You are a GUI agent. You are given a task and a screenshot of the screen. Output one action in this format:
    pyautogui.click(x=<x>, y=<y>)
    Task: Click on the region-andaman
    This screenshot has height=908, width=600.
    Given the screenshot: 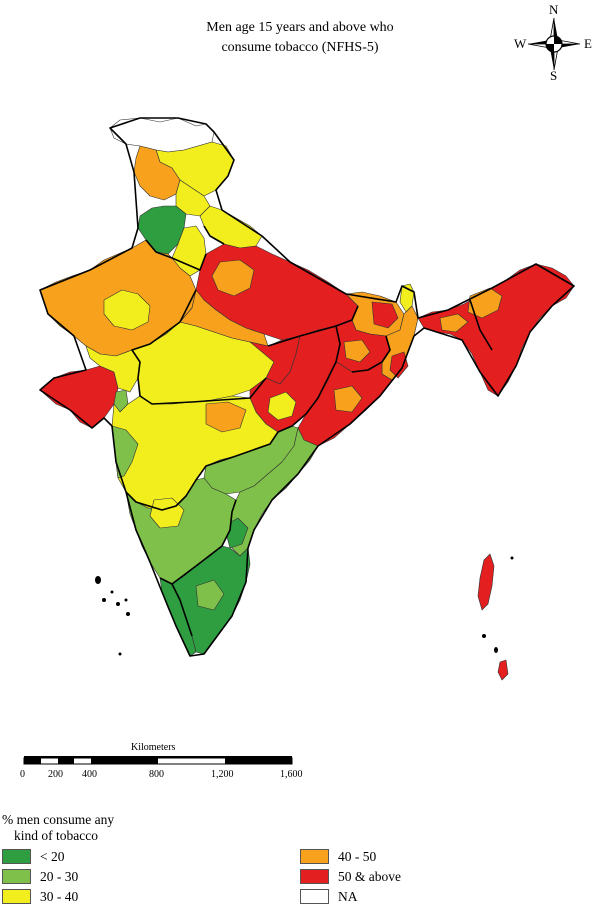 What is the action you would take?
    pyautogui.click(x=486, y=582)
    